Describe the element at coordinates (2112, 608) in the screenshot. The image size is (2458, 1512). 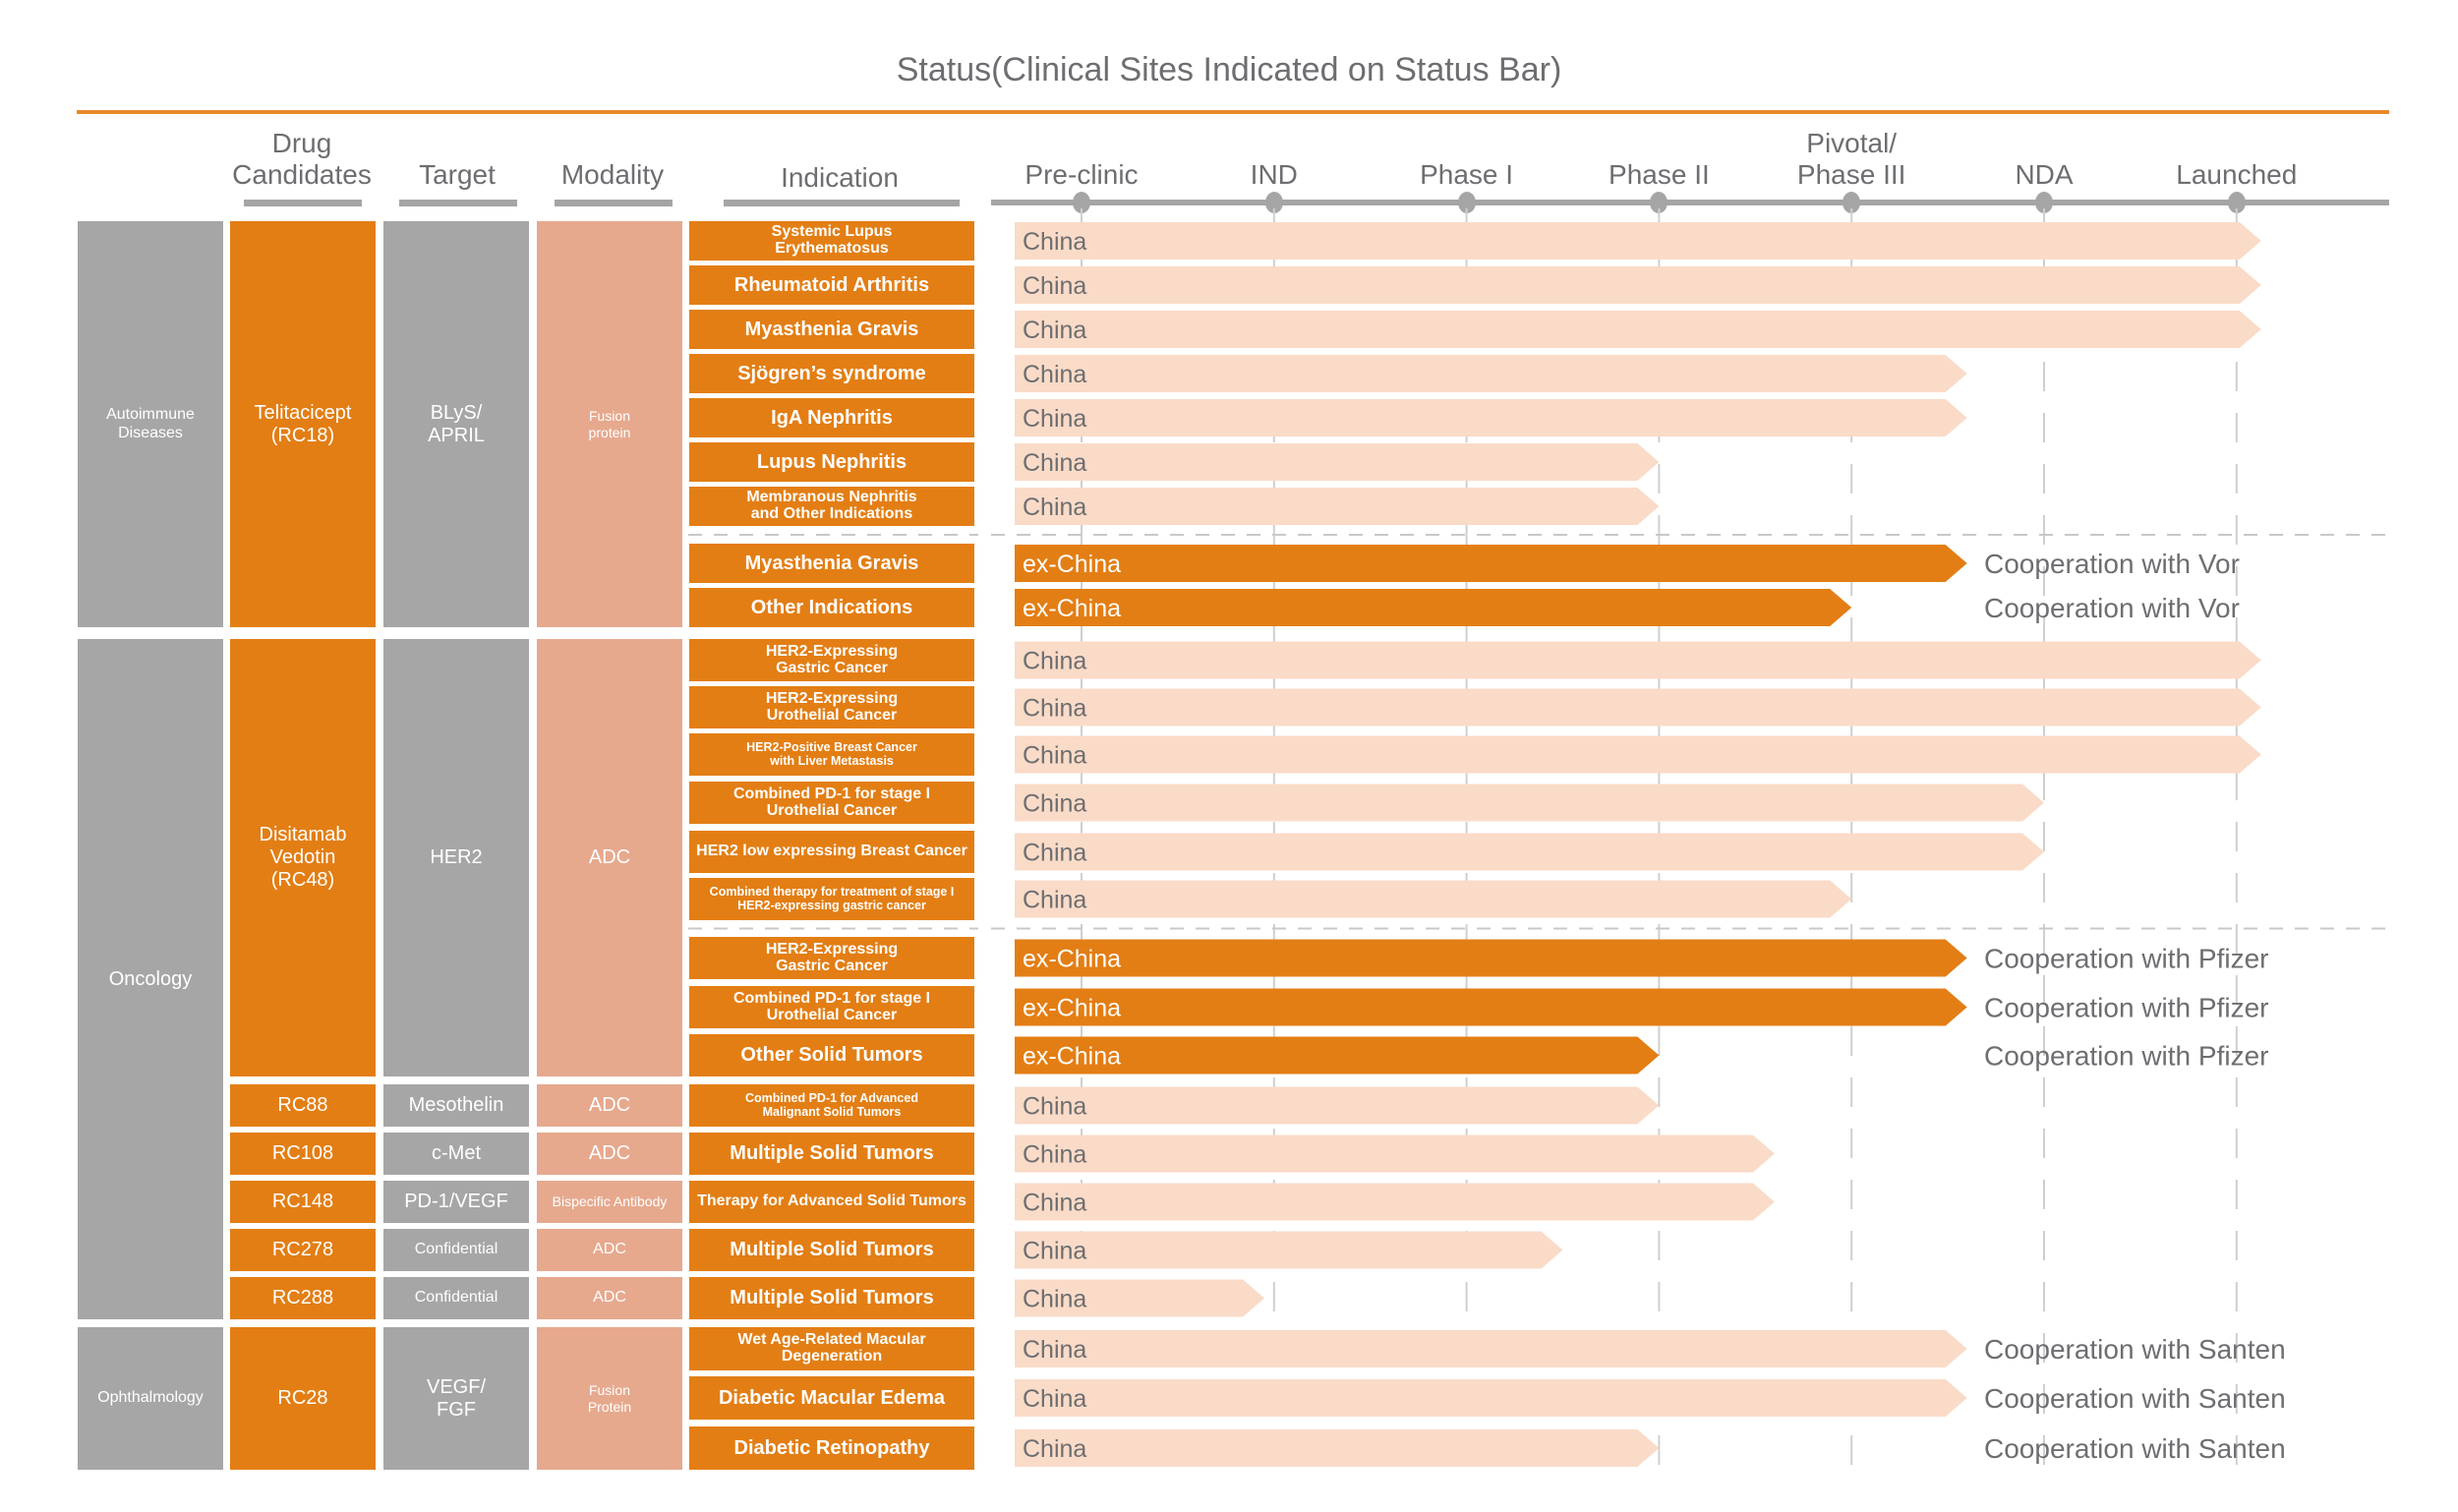
I see `partner-label: Cooperation with Vor` at that location.